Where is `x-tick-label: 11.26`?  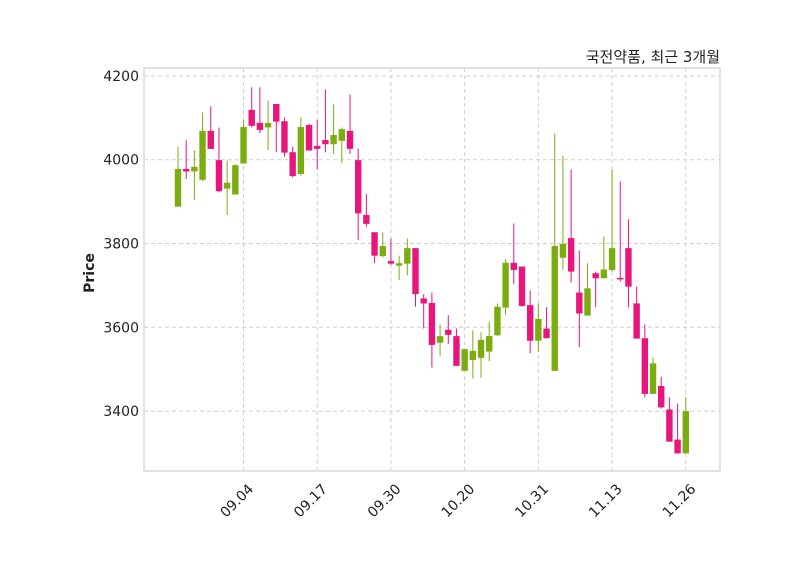
x-tick-label: 11.26 is located at coordinates (680, 501).